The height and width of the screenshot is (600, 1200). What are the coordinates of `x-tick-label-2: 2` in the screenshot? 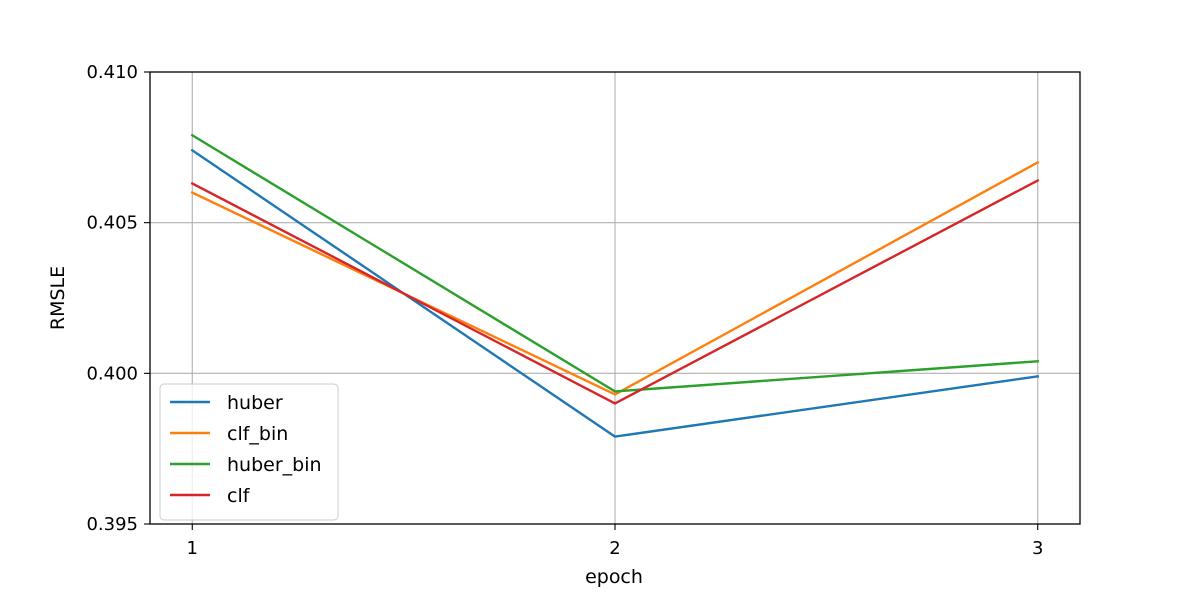 It's located at (614, 548).